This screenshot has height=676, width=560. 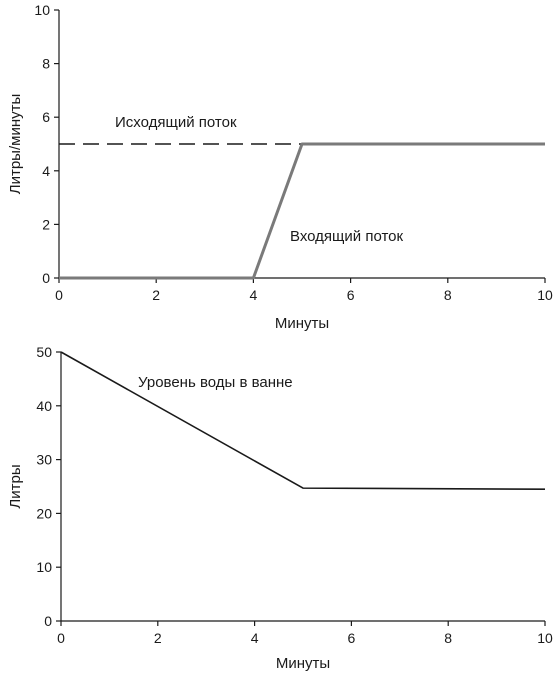 I want to click on series-label: Уровень воды в ванне, so click(x=215, y=382).